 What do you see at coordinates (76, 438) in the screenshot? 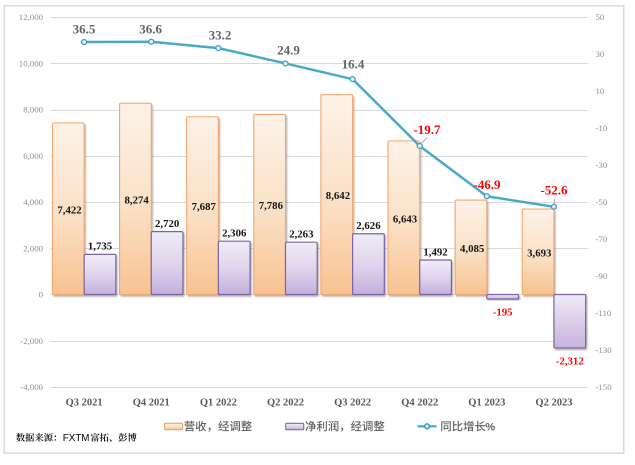
I see `svg-text: FXTM` at bounding box center [76, 438].